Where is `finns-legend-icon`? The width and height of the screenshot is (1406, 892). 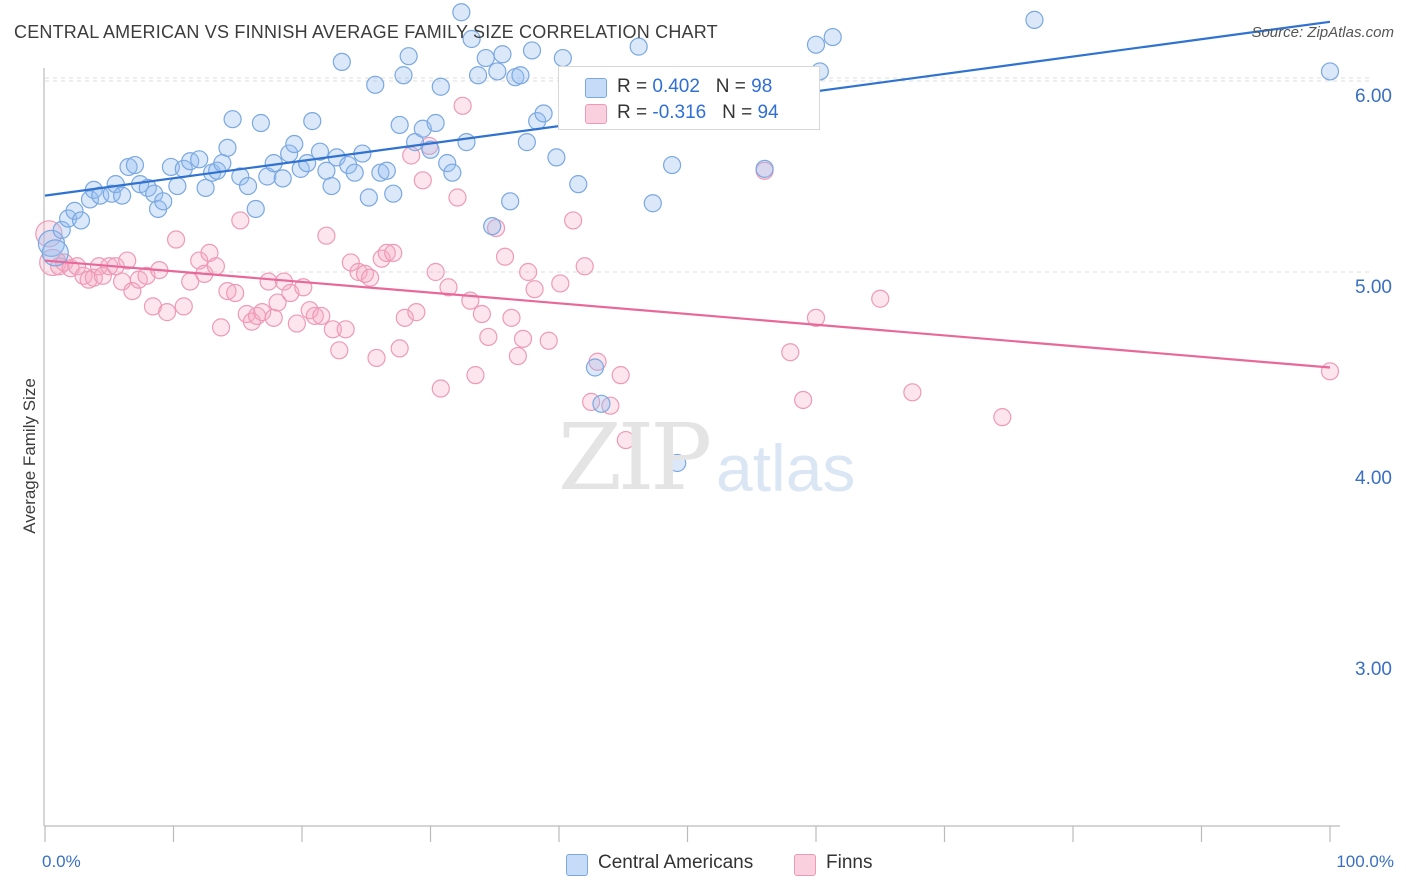 finns-legend-icon is located at coordinates (805, 865).